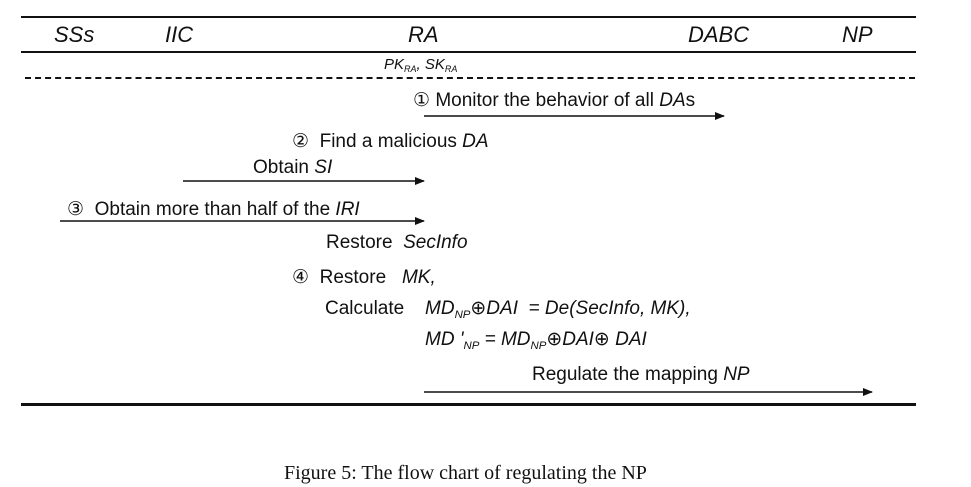 The image size is (971, 487). I want to click on calculate-label: Calculate, so click(364, 308).